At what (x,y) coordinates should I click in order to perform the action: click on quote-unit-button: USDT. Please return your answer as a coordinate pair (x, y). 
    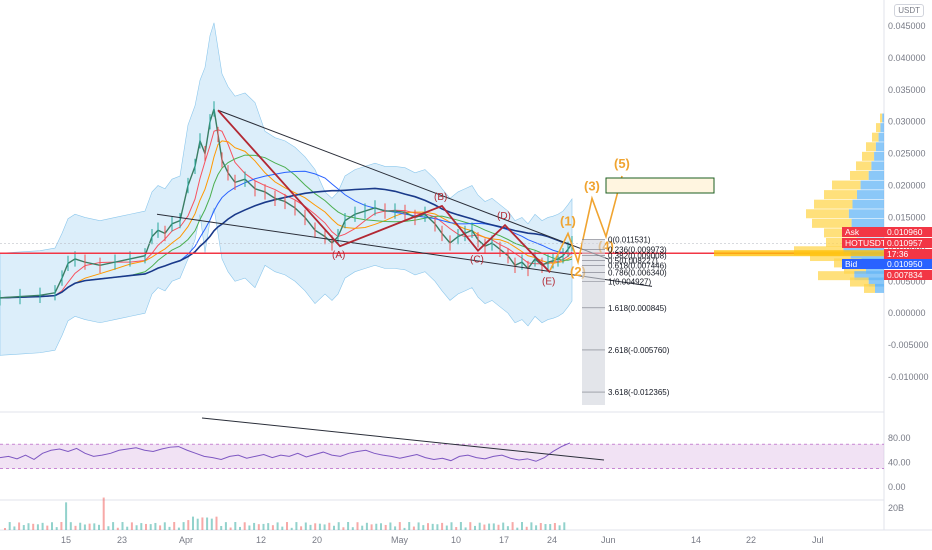
    Looking at the image, I should click on (909, 10).